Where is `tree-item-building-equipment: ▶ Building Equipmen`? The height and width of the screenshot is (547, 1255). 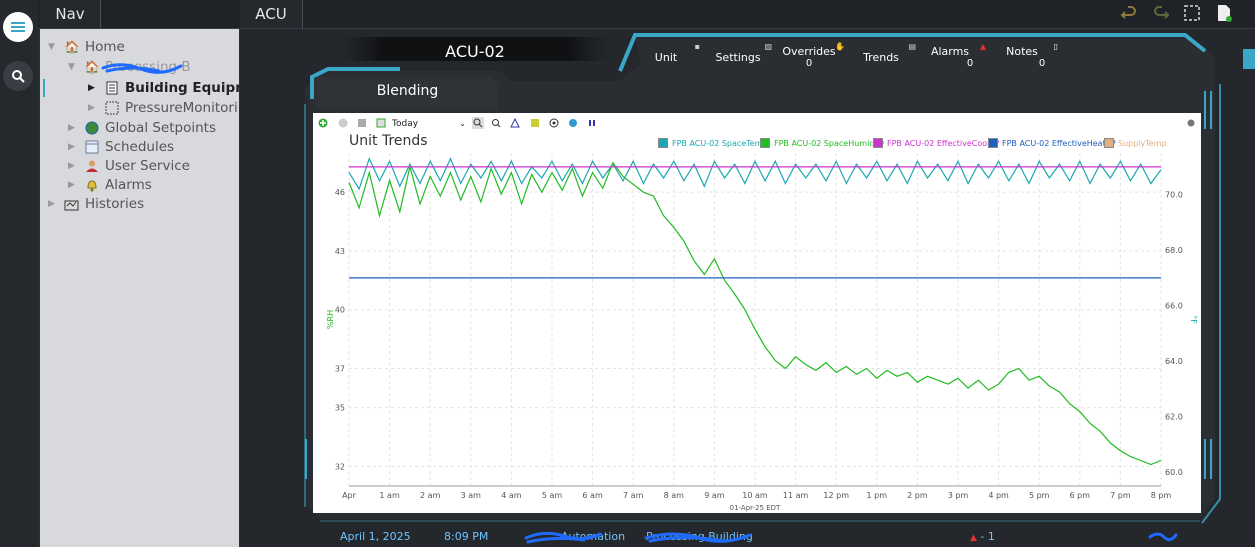 tree-item-building-equipment: ▶ Building Equipmen is located at coordinates (163, 87).